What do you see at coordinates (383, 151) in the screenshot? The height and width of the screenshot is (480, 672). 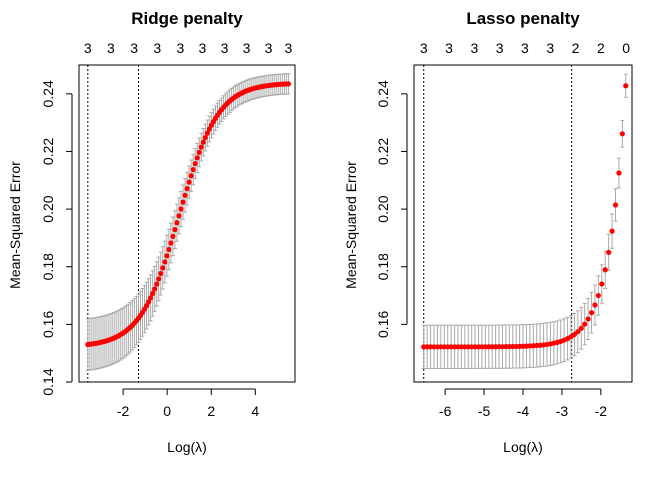 I see `lasso-y-tick-label: 0.22` at bounding box center [383, 151].